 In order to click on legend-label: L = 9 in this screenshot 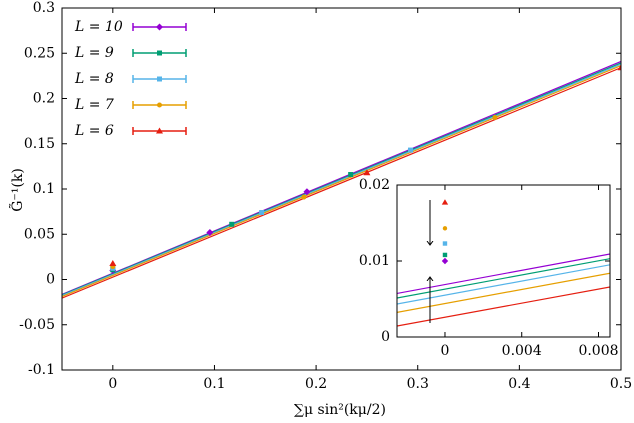, I will do `click(94, 53)`.